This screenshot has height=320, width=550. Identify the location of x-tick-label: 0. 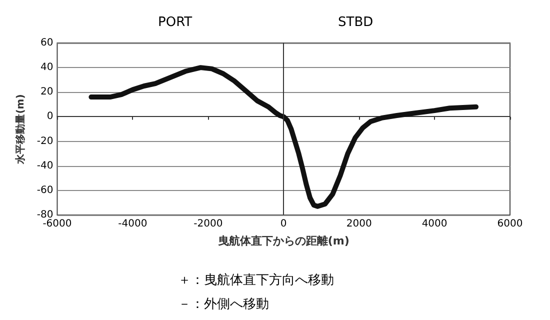
(283, 224).